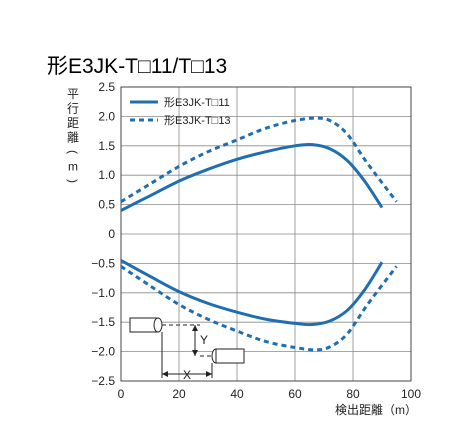  What do you see at coordinates (106, 87) in the screenshot?
I see `y-tick-label: 2.5` at bounding box center [106, 87].